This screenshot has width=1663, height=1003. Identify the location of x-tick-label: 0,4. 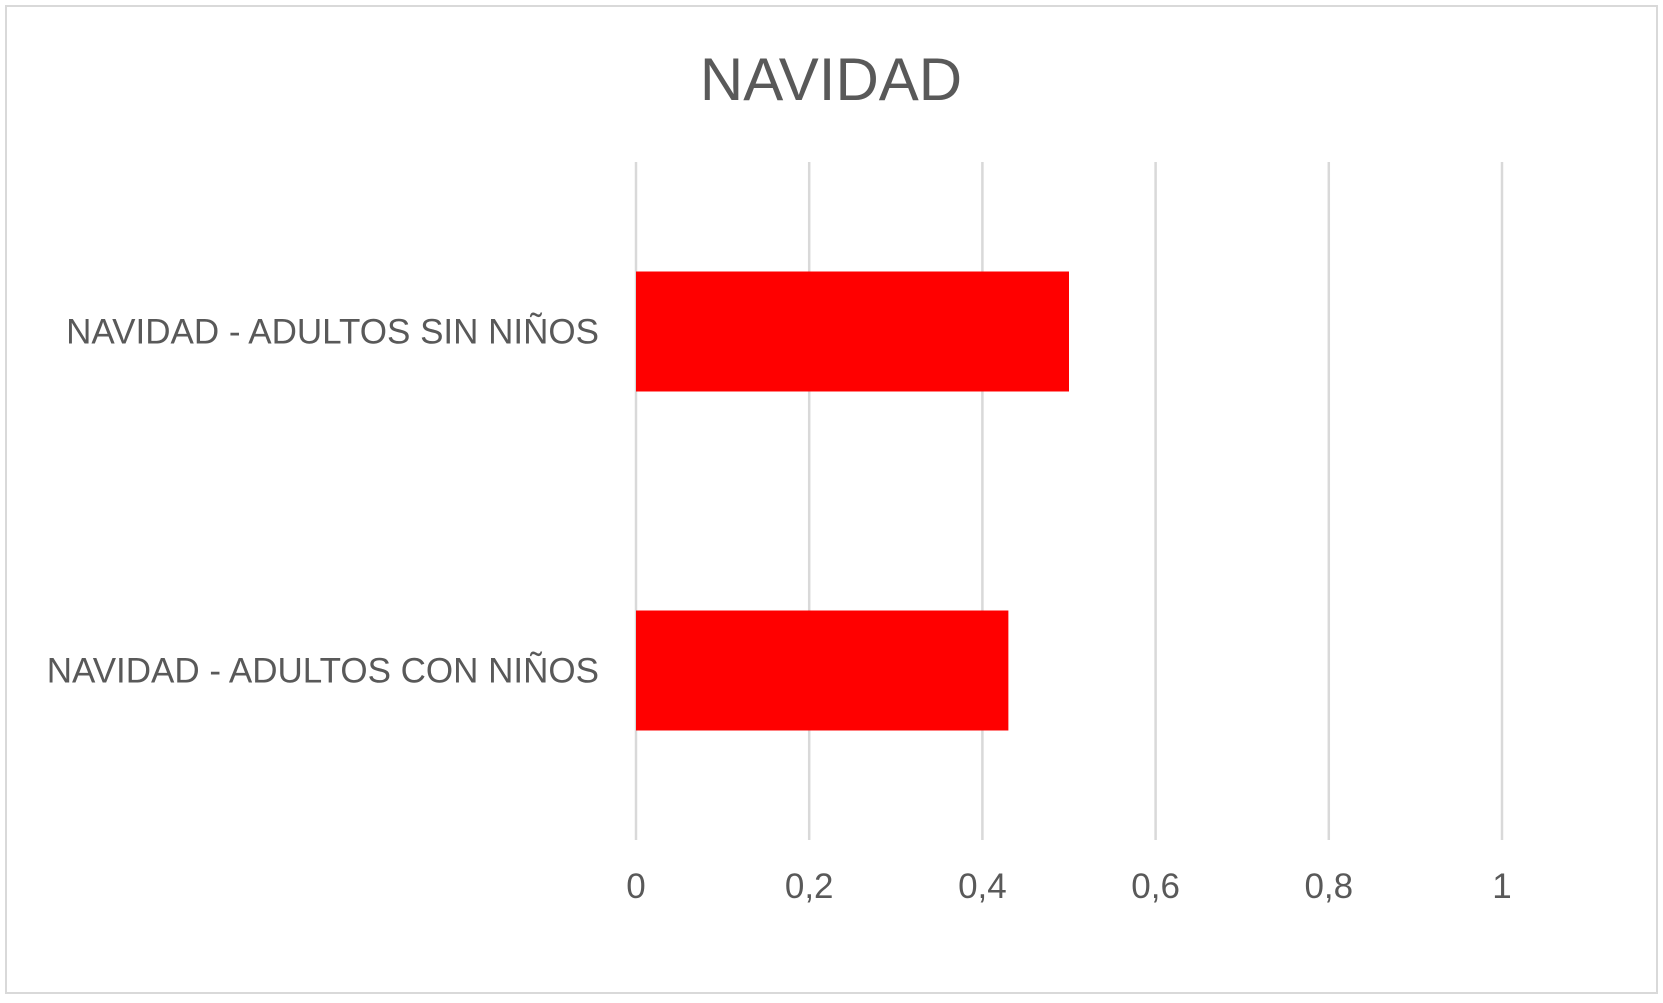
(982, 886).